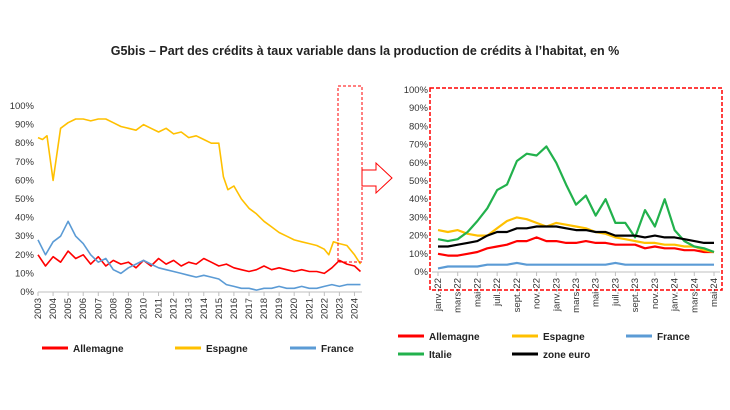 This screenshot has width=730, height=410. I want to click on right-x-tick-label: janv.-23, so click(556, 295).